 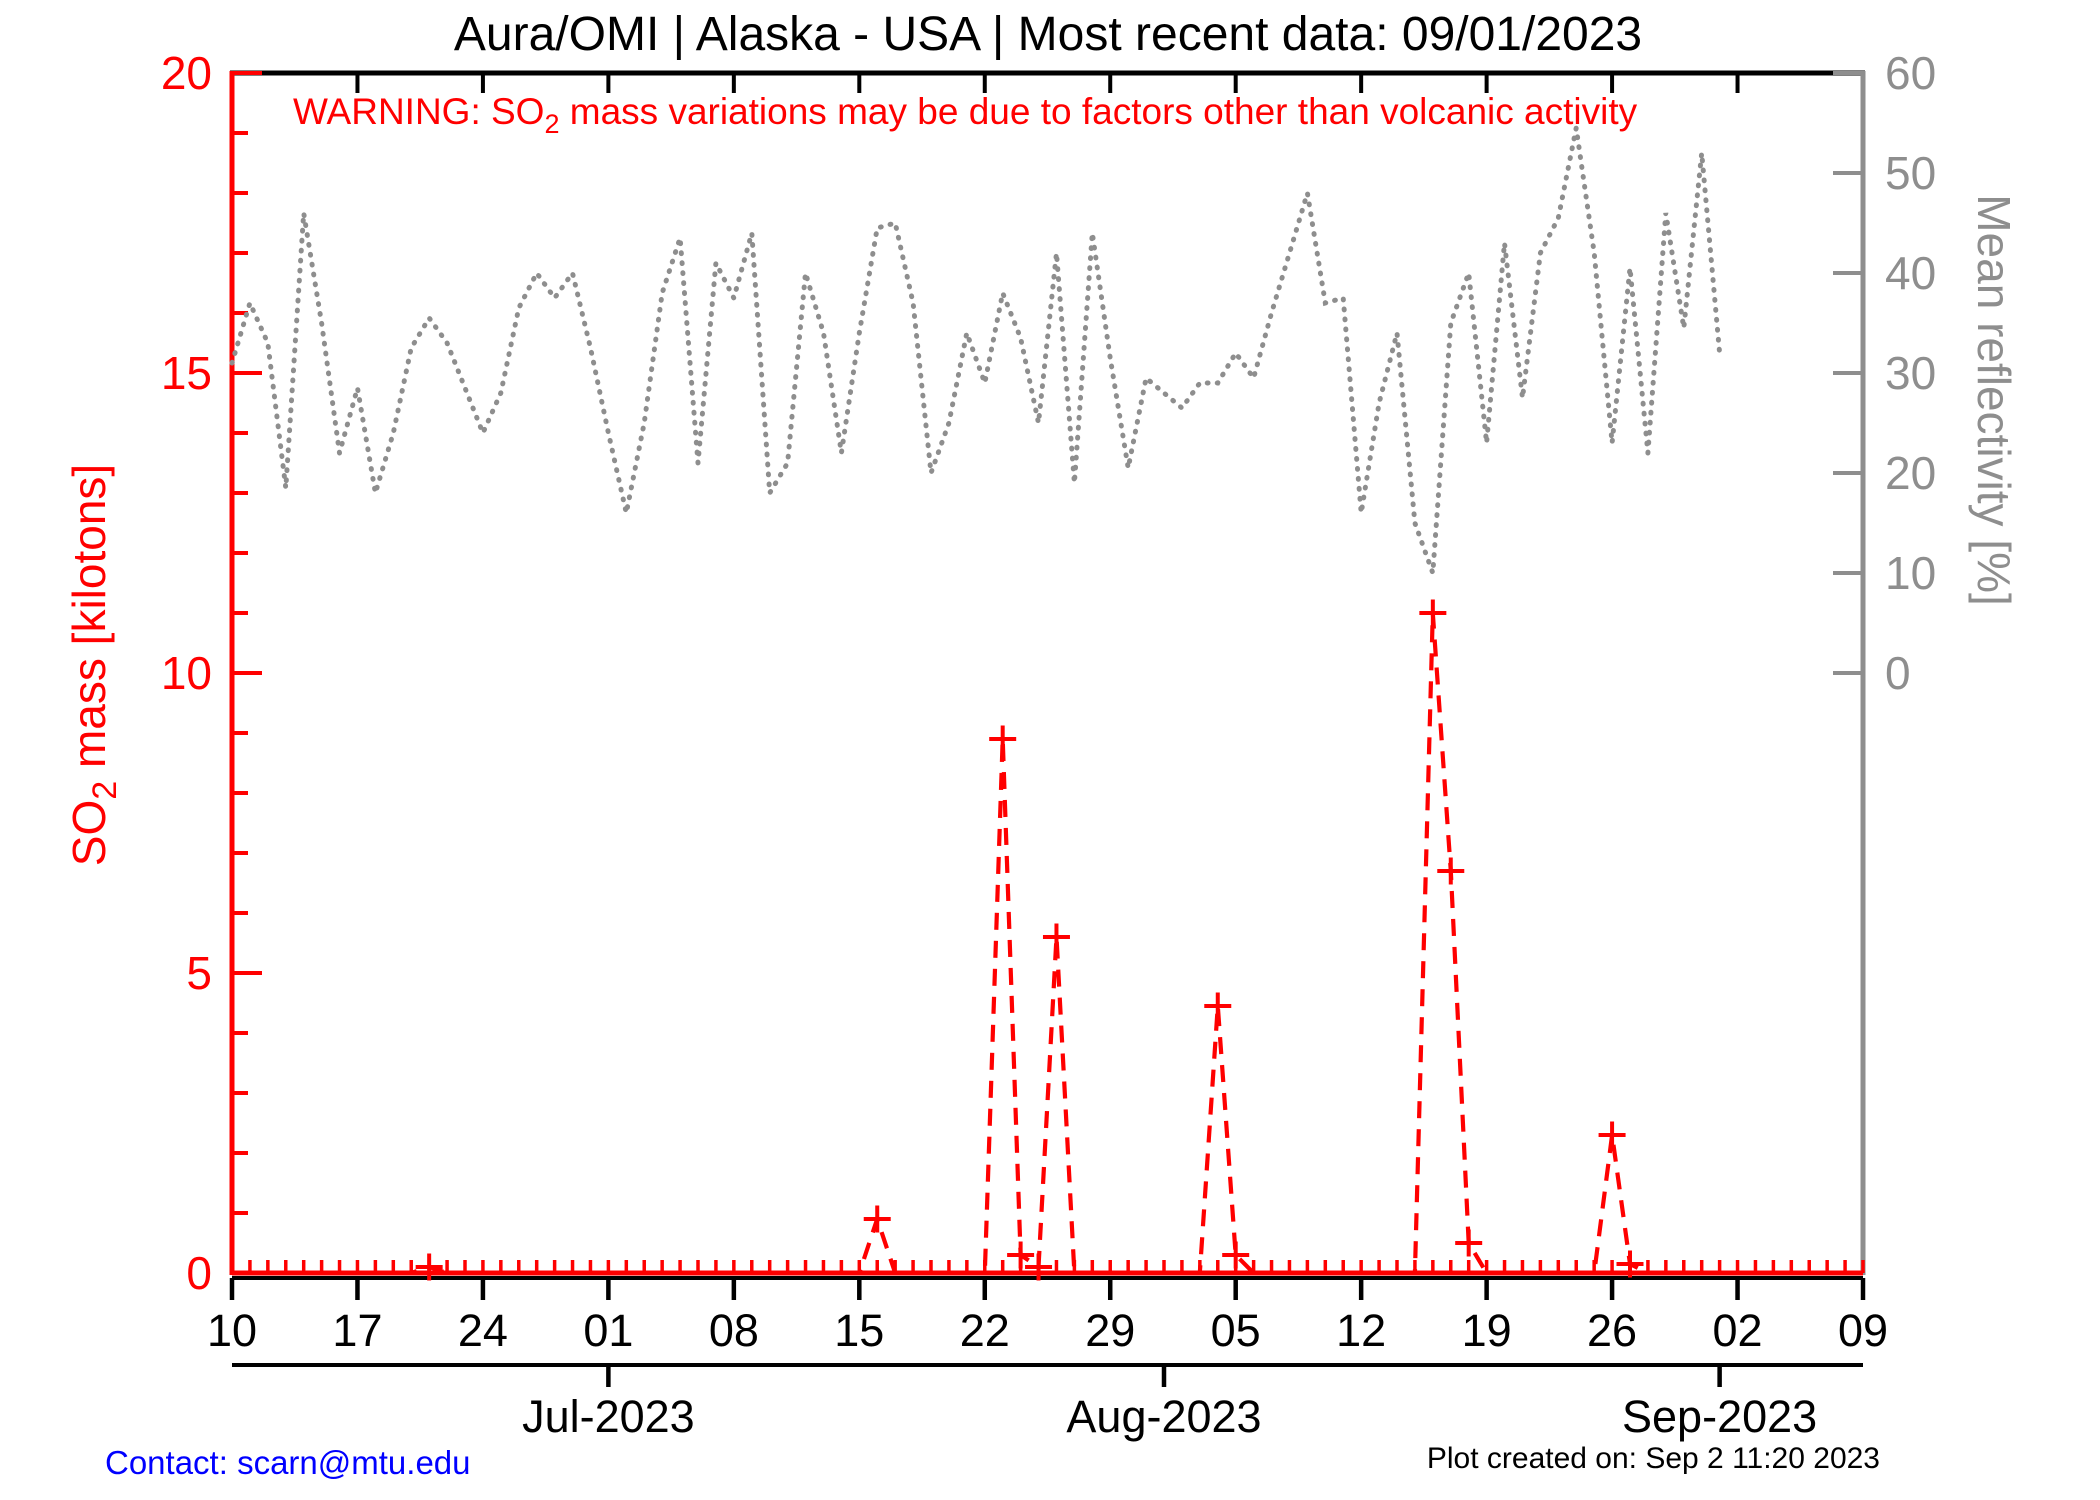 I want to click on date-tick-label: 12, so click(x=1361, y=1330).